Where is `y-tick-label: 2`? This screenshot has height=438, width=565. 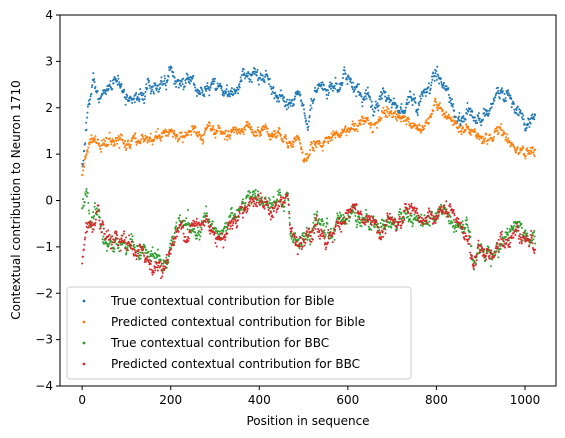 y-tick-label: 2 is located at coordinates (49, 108).